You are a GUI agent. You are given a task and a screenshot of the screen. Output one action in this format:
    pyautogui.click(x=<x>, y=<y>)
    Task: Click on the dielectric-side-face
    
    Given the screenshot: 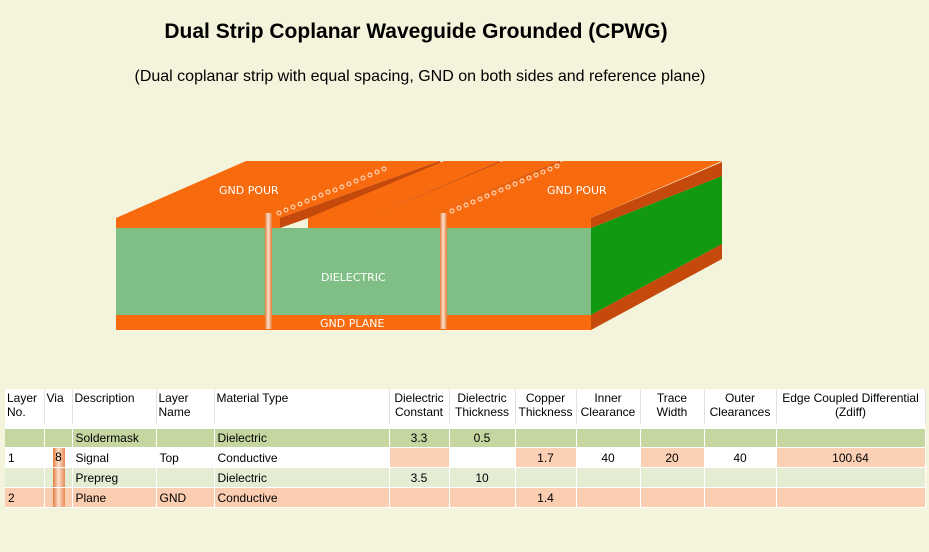 What is the action you would take?
    pyautogui.click(x=656, y=245)
    